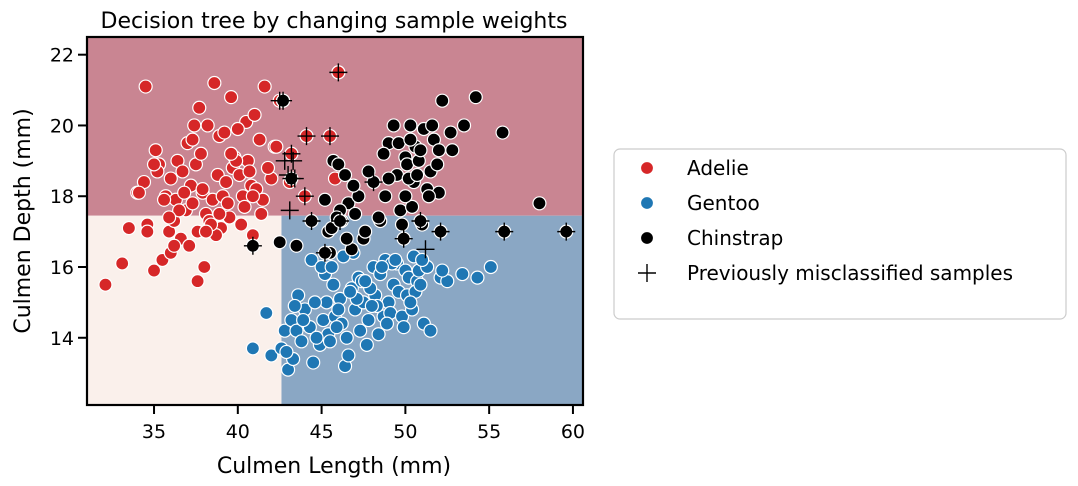  I want to click on y-tick-label: 18, so click(62, 197).